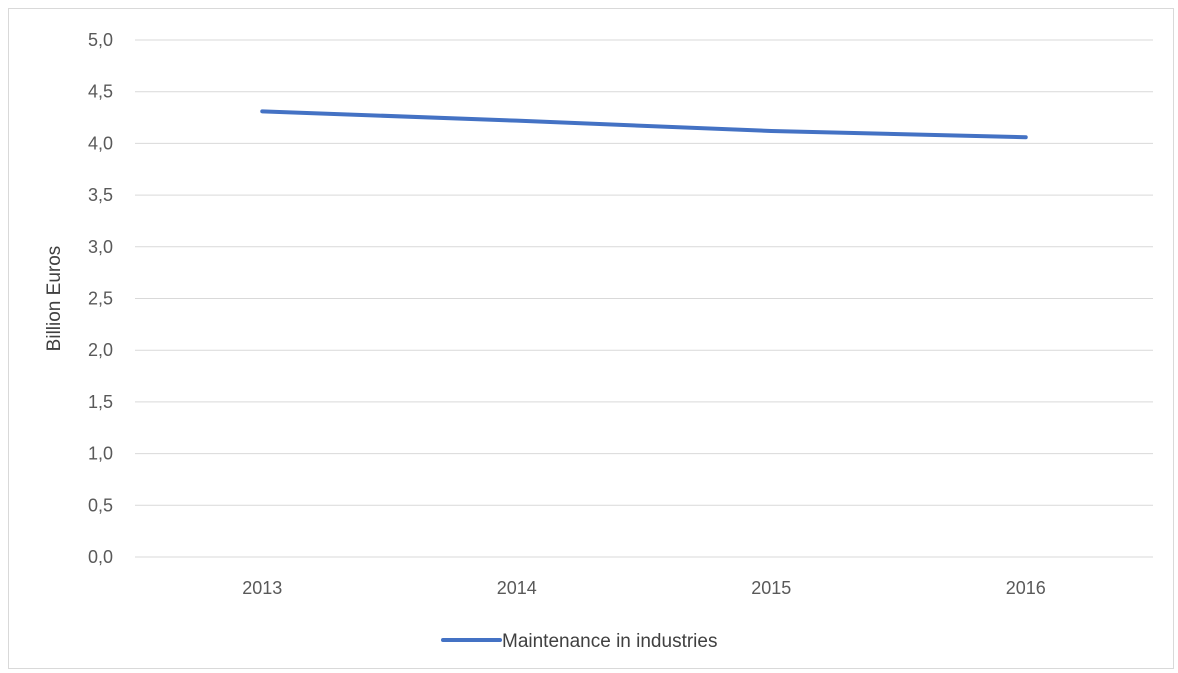 Image resolution: width=1178 pixels, height=673 pixels. I want to click on x-tick-label: 2014, so click(517, 588).